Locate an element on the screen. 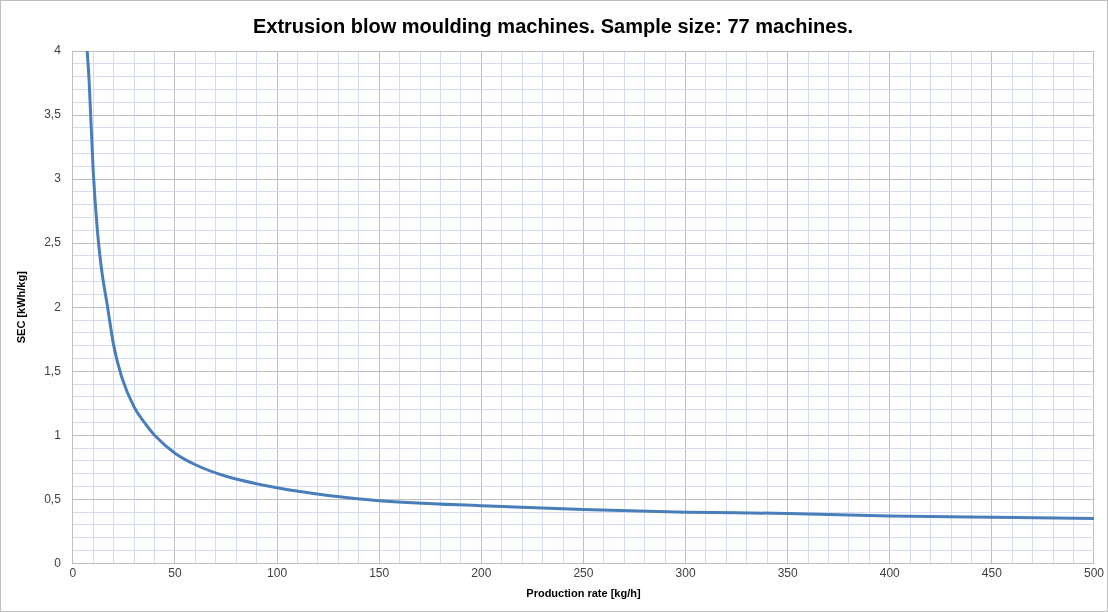 The image size is (1108, 612). y-tick-label: 1,5 is located at coordinates (53, 370).